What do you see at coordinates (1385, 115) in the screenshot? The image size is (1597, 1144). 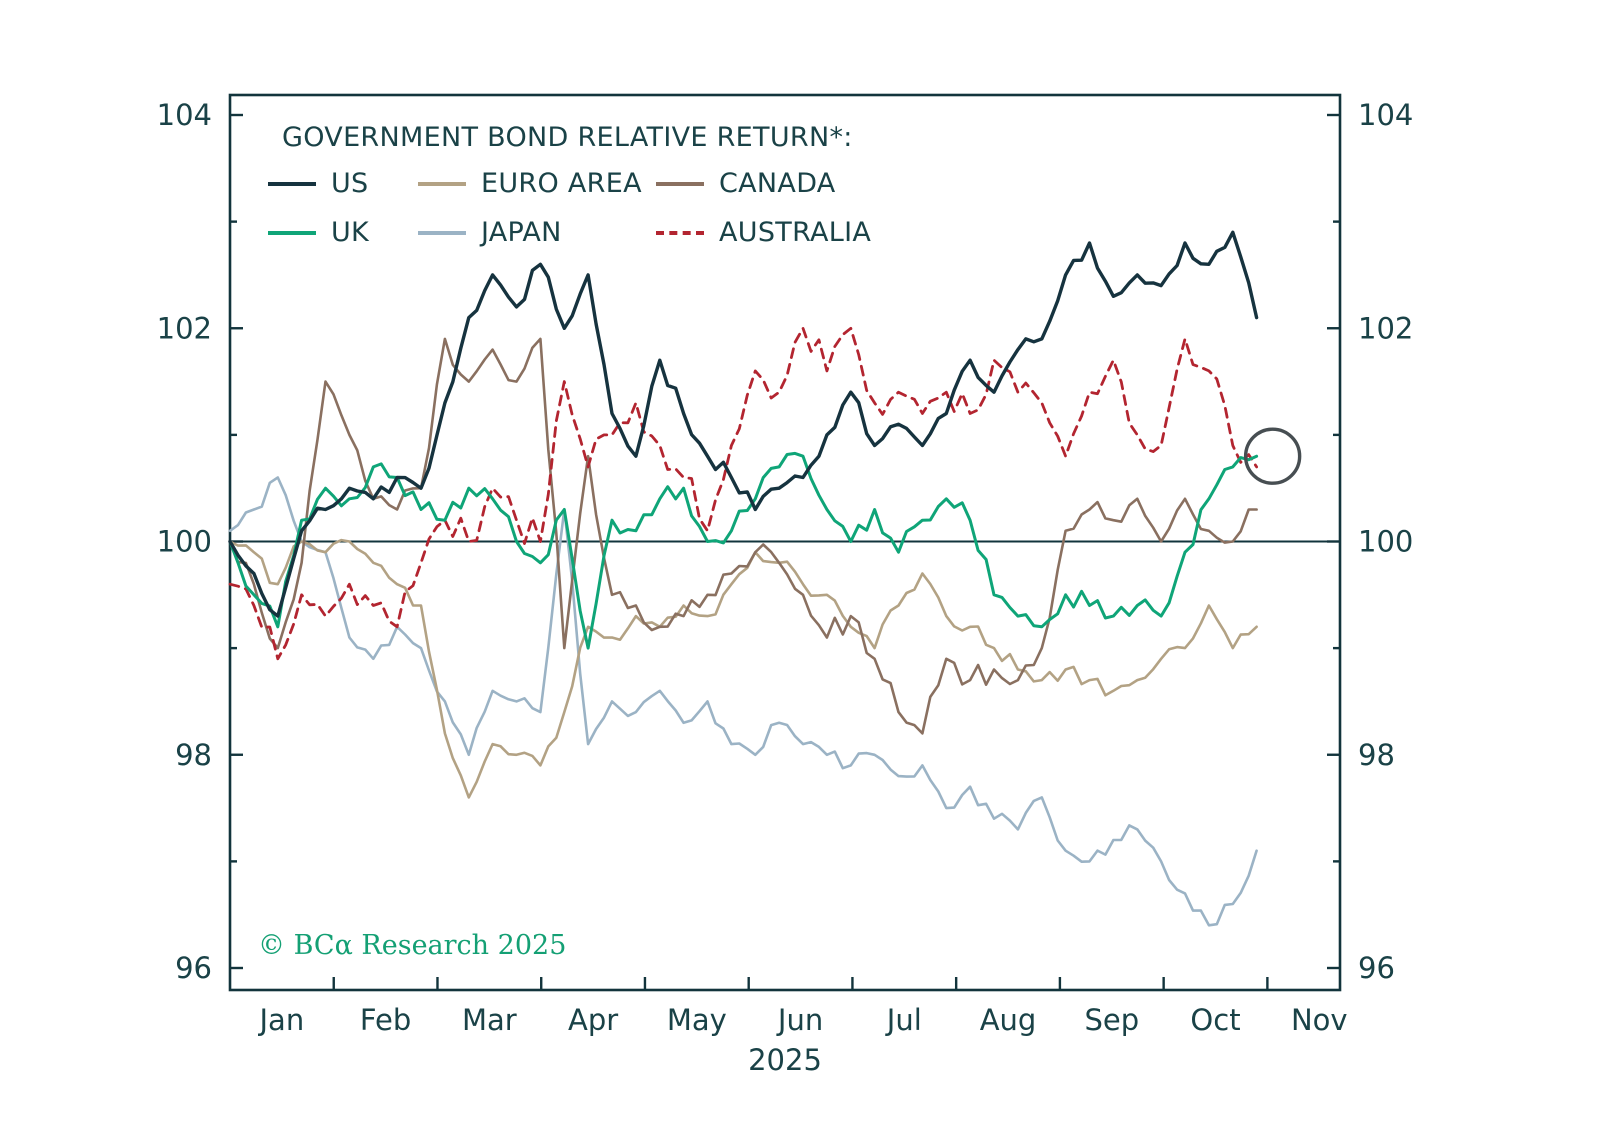 I see `y-axis-label-right: 104` at bounding box center [1385, 115].